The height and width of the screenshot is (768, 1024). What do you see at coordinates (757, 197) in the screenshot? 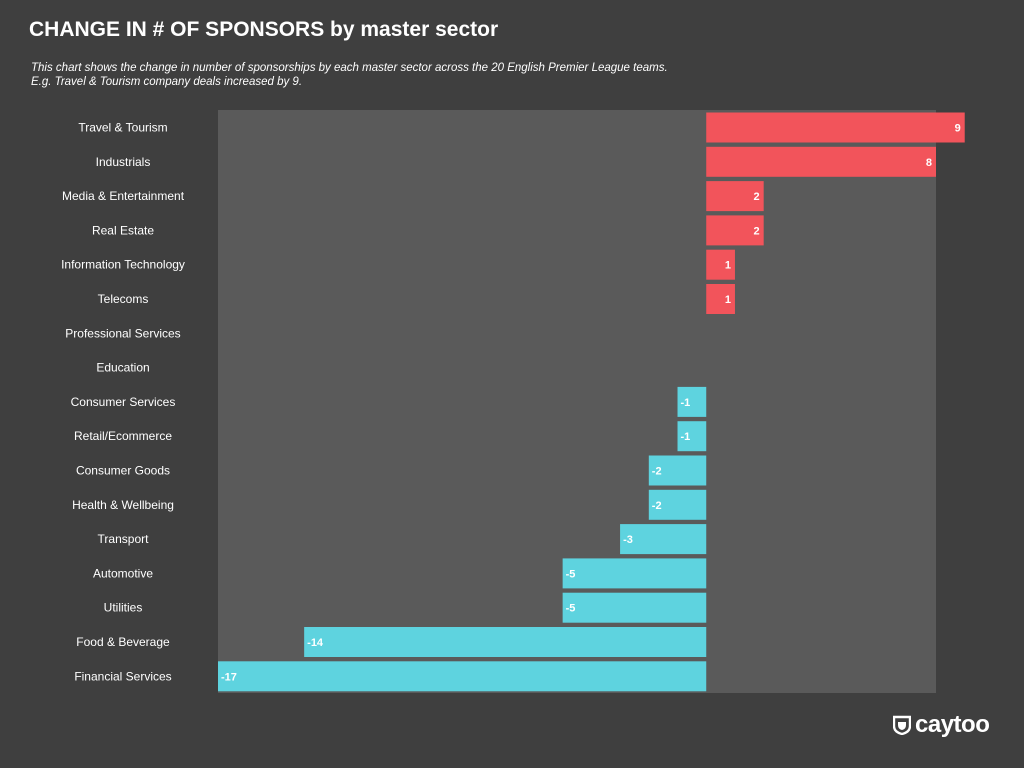
I see `data-label-media-entertainment: 2` at bounding box center [757, 197].